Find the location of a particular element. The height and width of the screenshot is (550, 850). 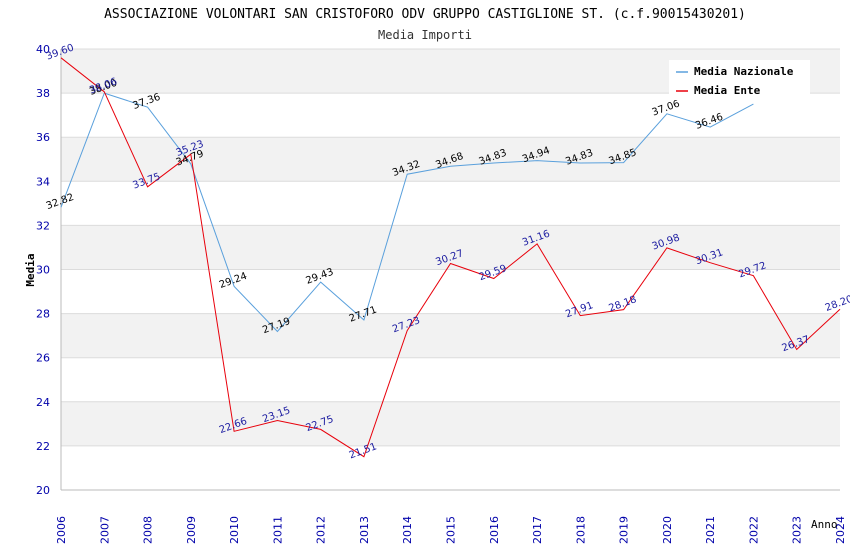

x-tick-label: 2015 is located at coordinates (451, 530).